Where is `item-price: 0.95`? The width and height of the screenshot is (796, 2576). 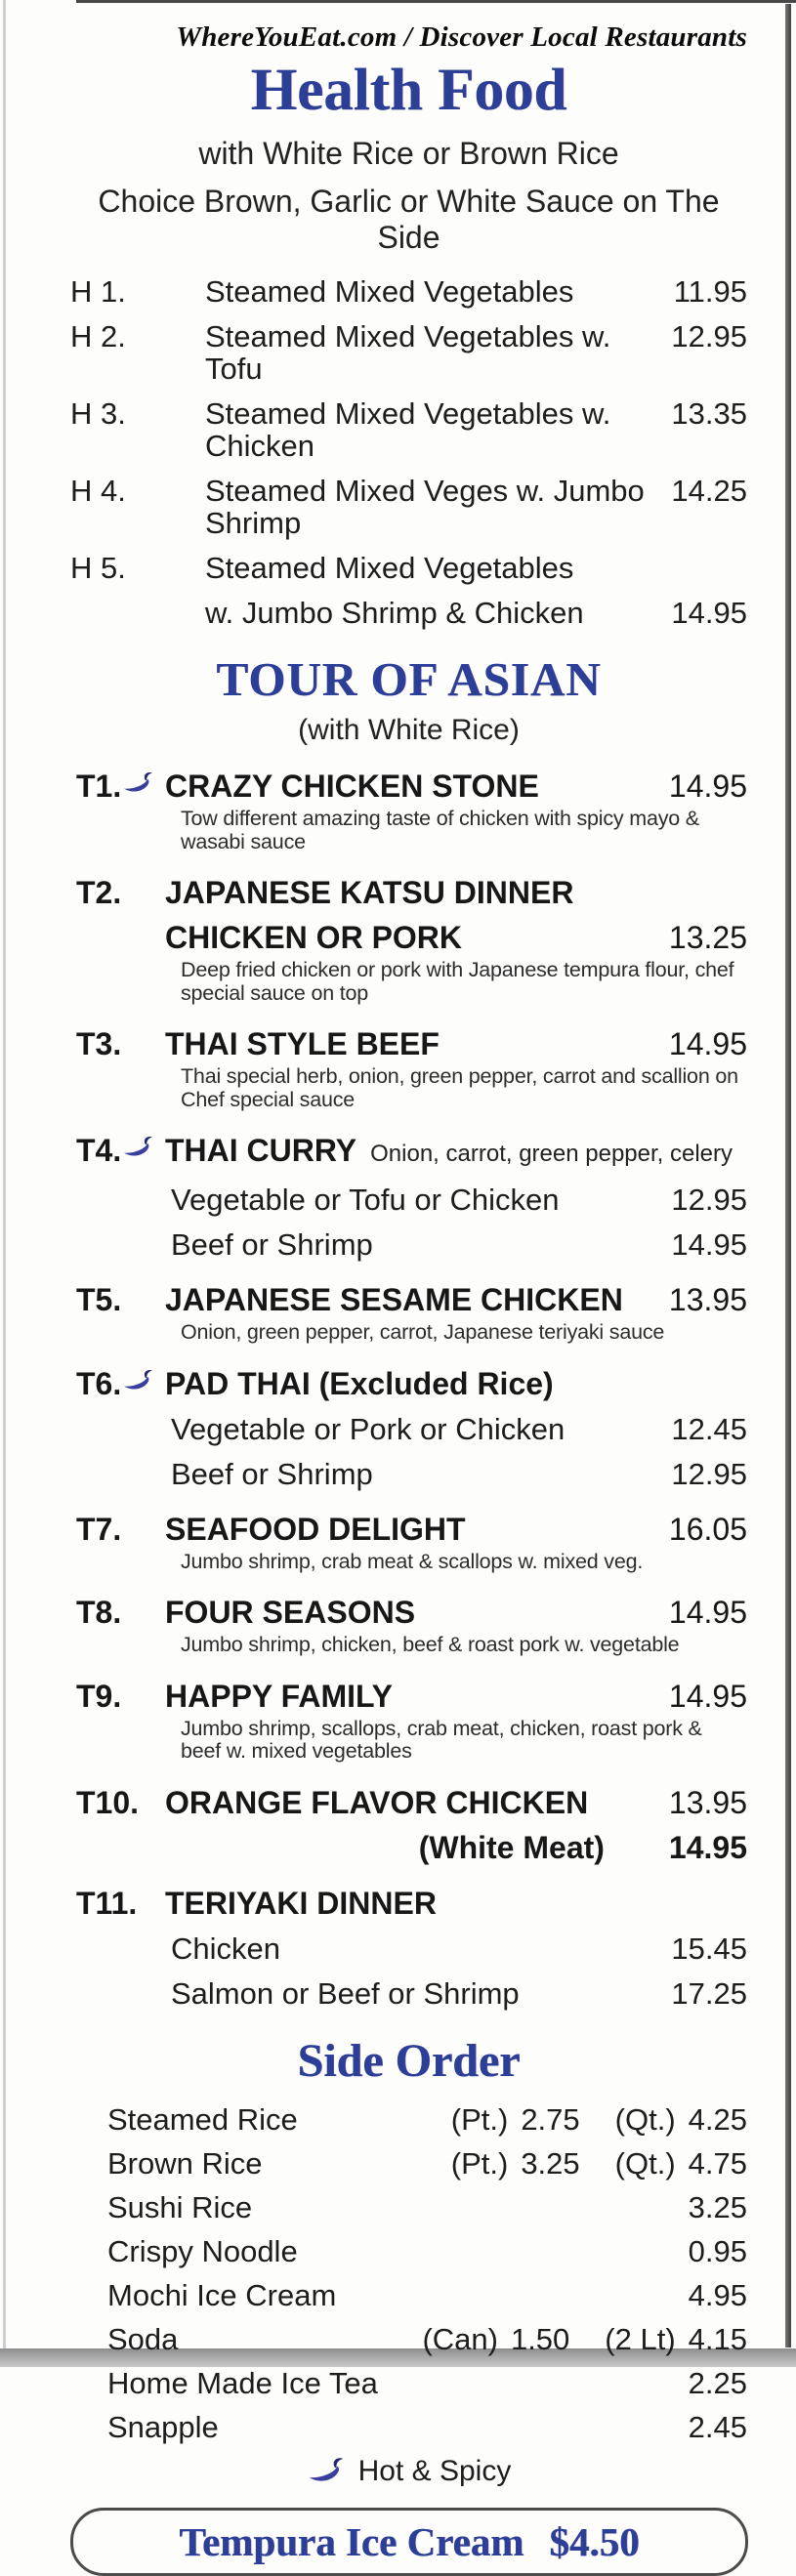
item-price: 0.95 is located at coordinates (717, 2251).